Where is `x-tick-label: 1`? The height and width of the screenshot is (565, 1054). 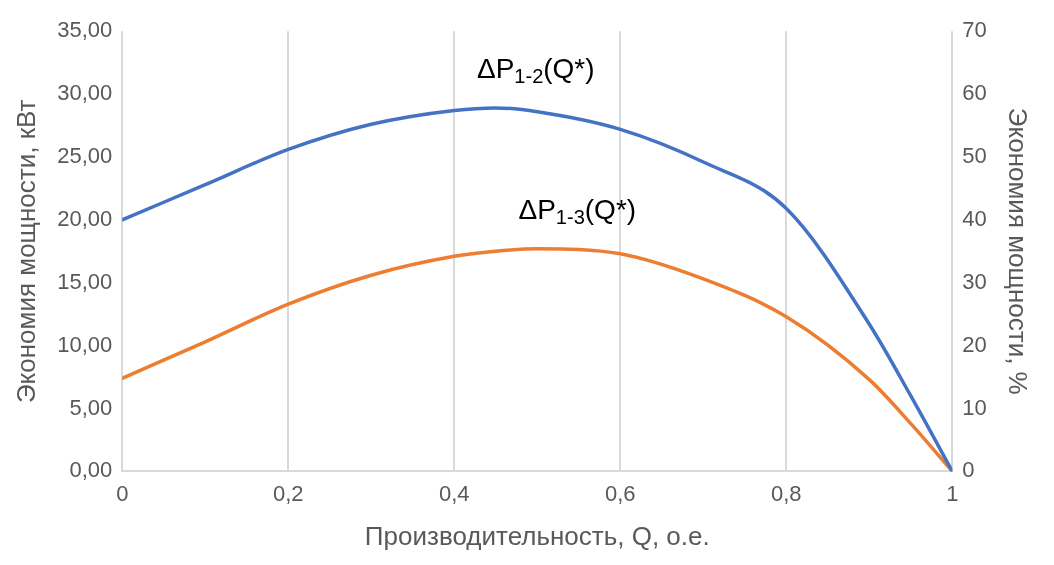 x-tick-label: 1 is located at coordinates (952, 493).